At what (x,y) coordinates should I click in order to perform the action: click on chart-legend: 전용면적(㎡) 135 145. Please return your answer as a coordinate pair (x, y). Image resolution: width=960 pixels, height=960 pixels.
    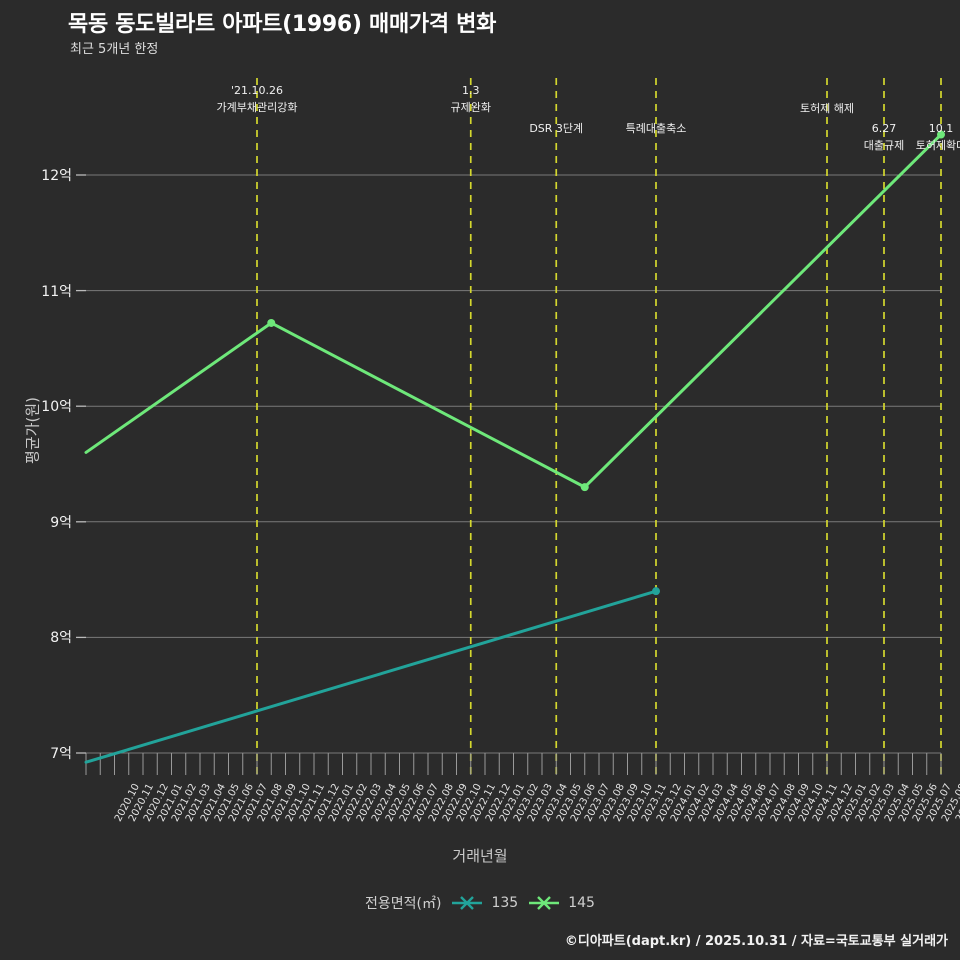
    Looking at the image, I should click on (480, 903).